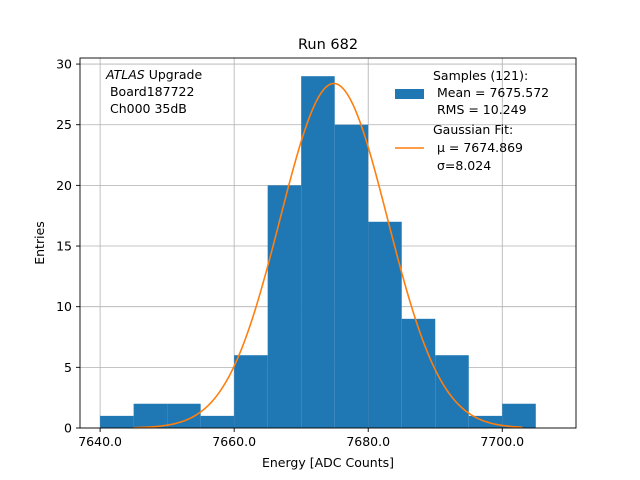  Describe the element at coordinates (328, 45) in the screenshot. I see `chart-title: Run 682` at that location.